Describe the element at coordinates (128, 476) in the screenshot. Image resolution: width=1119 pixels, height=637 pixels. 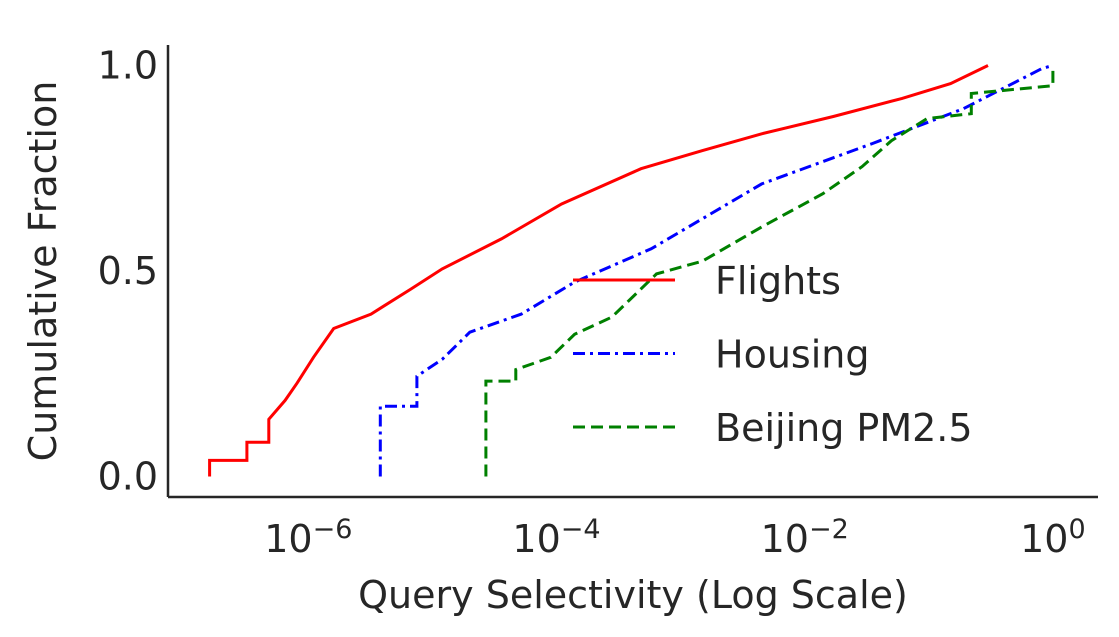
I see `y-tick-label: 0.0` at that location.